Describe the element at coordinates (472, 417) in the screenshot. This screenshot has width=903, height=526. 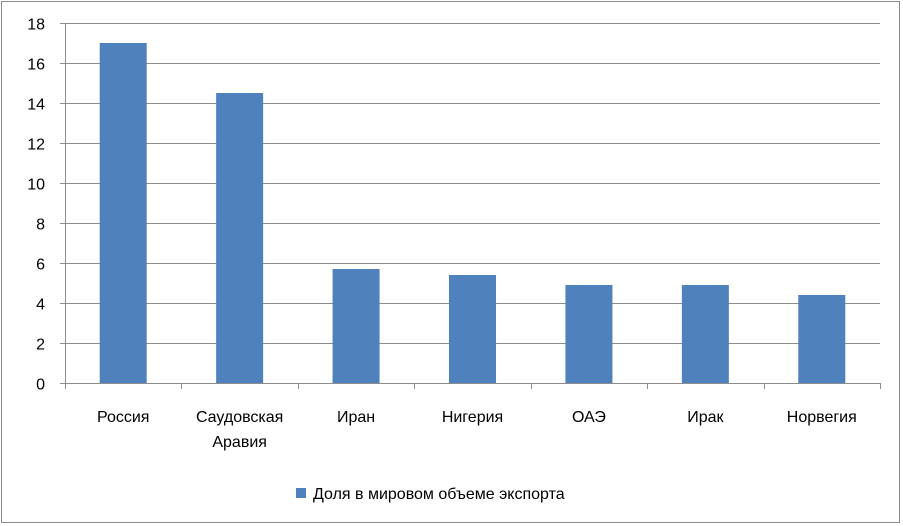
I see `x-category-label: Нигерия` at that location.